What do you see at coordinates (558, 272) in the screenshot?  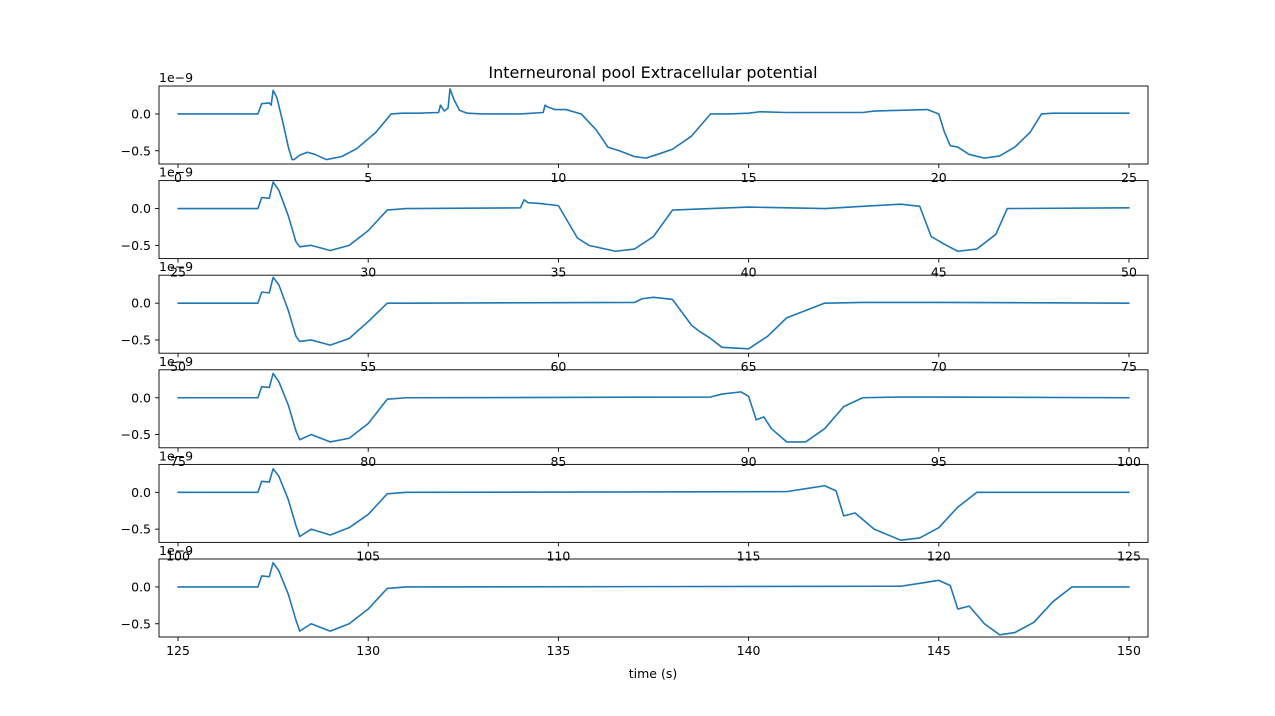 I see `x-tick-label: 35` at bounding box center [558, 272].